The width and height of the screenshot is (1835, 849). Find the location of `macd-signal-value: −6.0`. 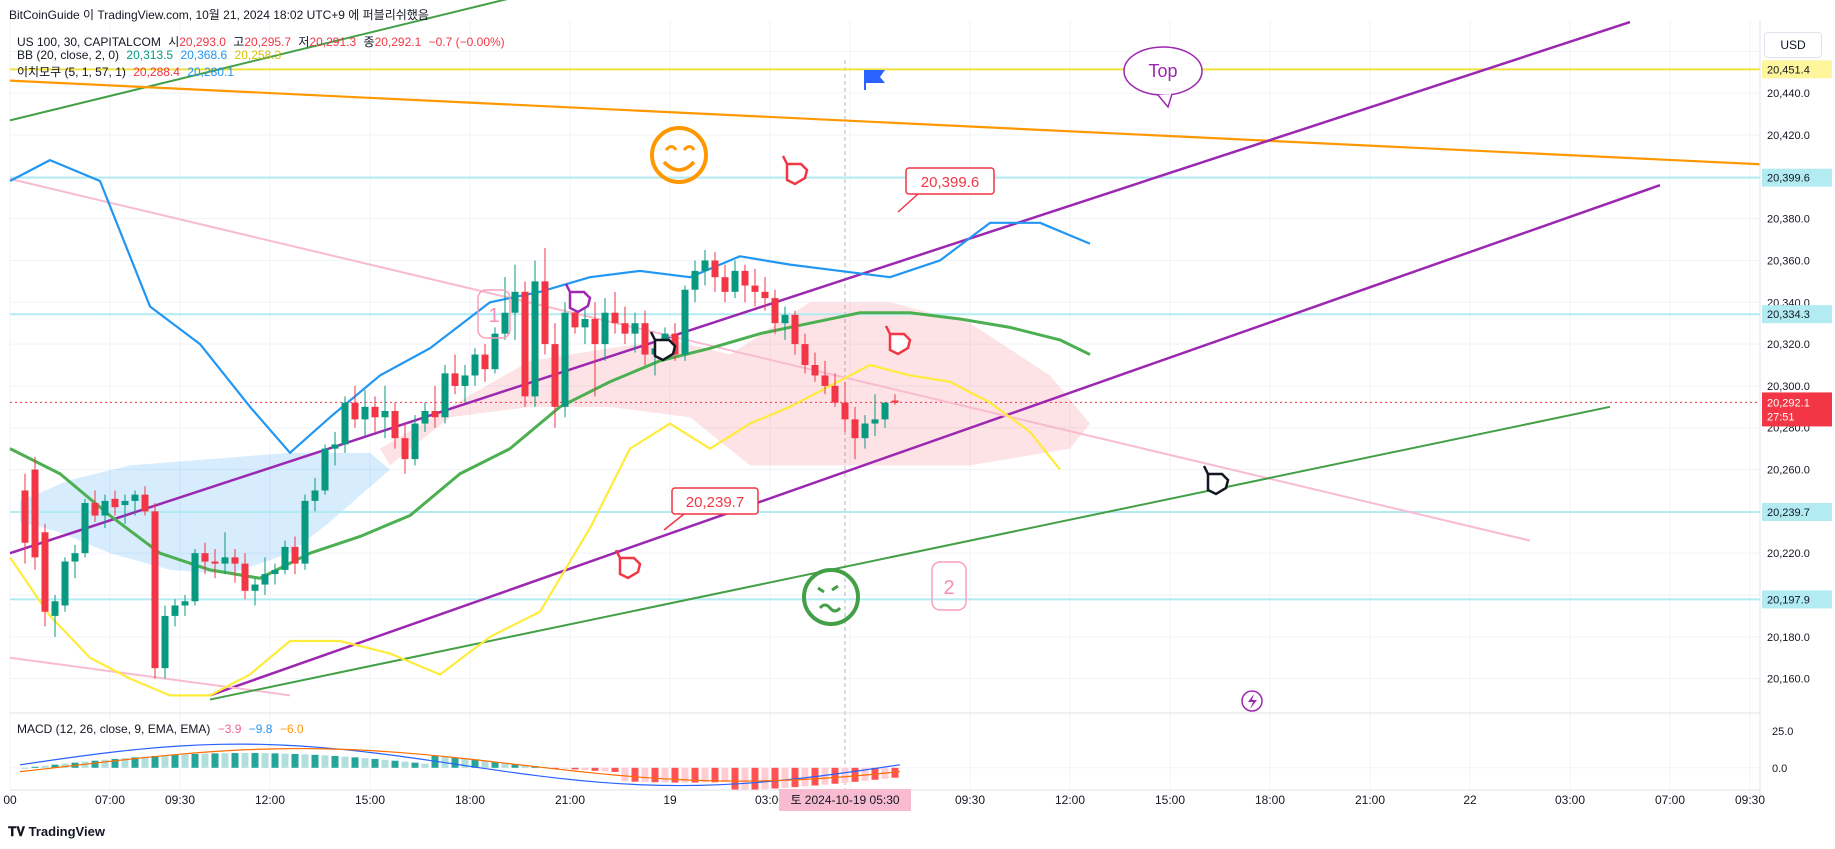

macd-signal-value: −6.0 is located at coordinates (291, 729).